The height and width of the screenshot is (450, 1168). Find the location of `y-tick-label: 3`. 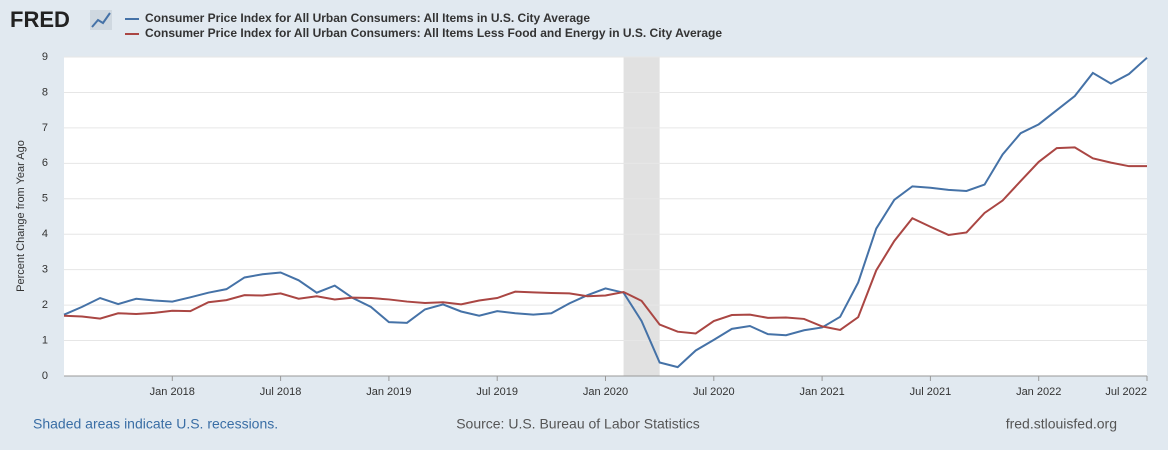

y-tick-label: 3 is located at coordinates (45, 270).